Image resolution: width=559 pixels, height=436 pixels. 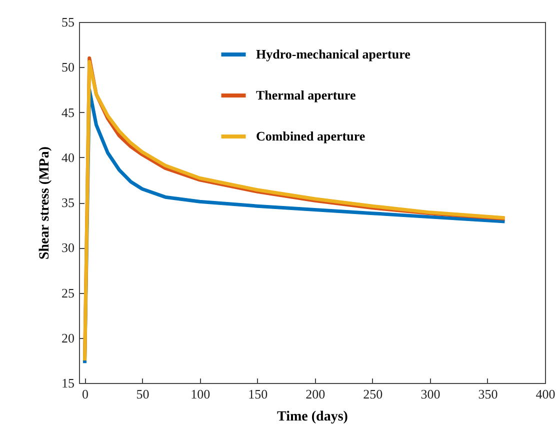 I want to click on y-axis-title: Shear stress (MPa), so click(x=45, y=203).